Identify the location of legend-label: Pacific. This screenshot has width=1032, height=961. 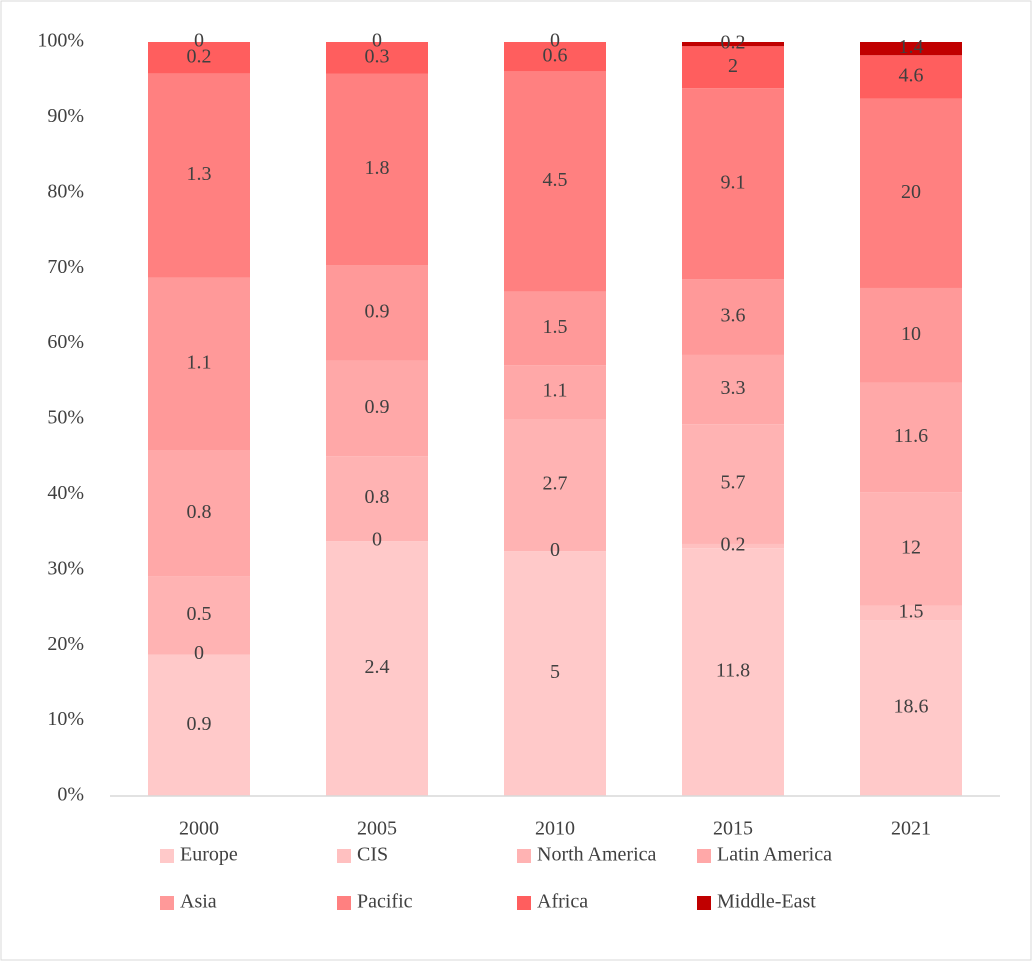
(385, 902).